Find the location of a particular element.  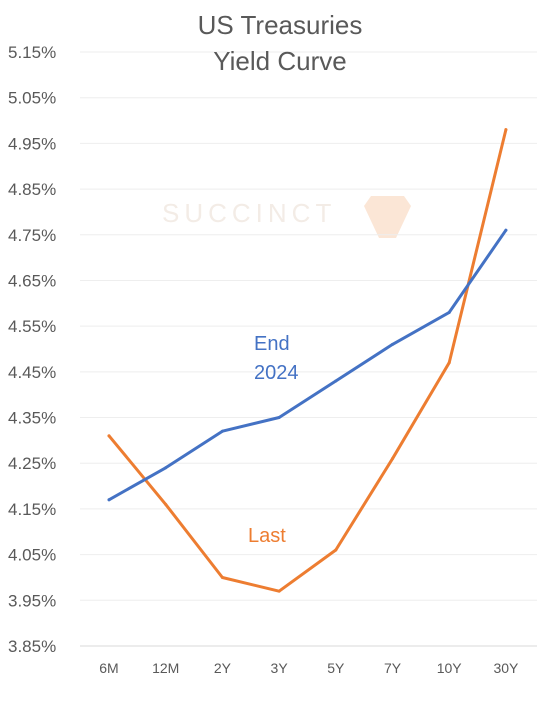

watermark-text: SUCCINCT is located at coordinates (249, 213).